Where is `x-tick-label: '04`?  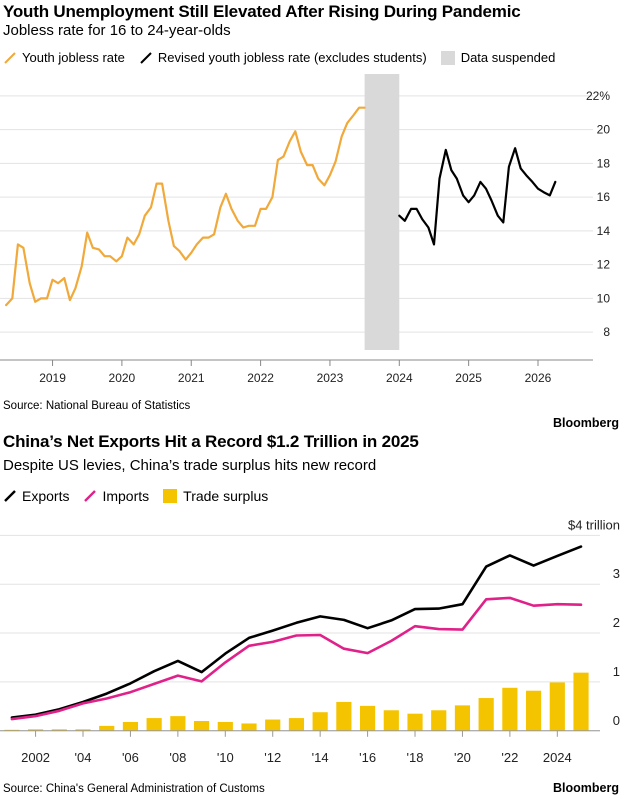 x-tick-label: '04 is located at coordinates (83, 757).